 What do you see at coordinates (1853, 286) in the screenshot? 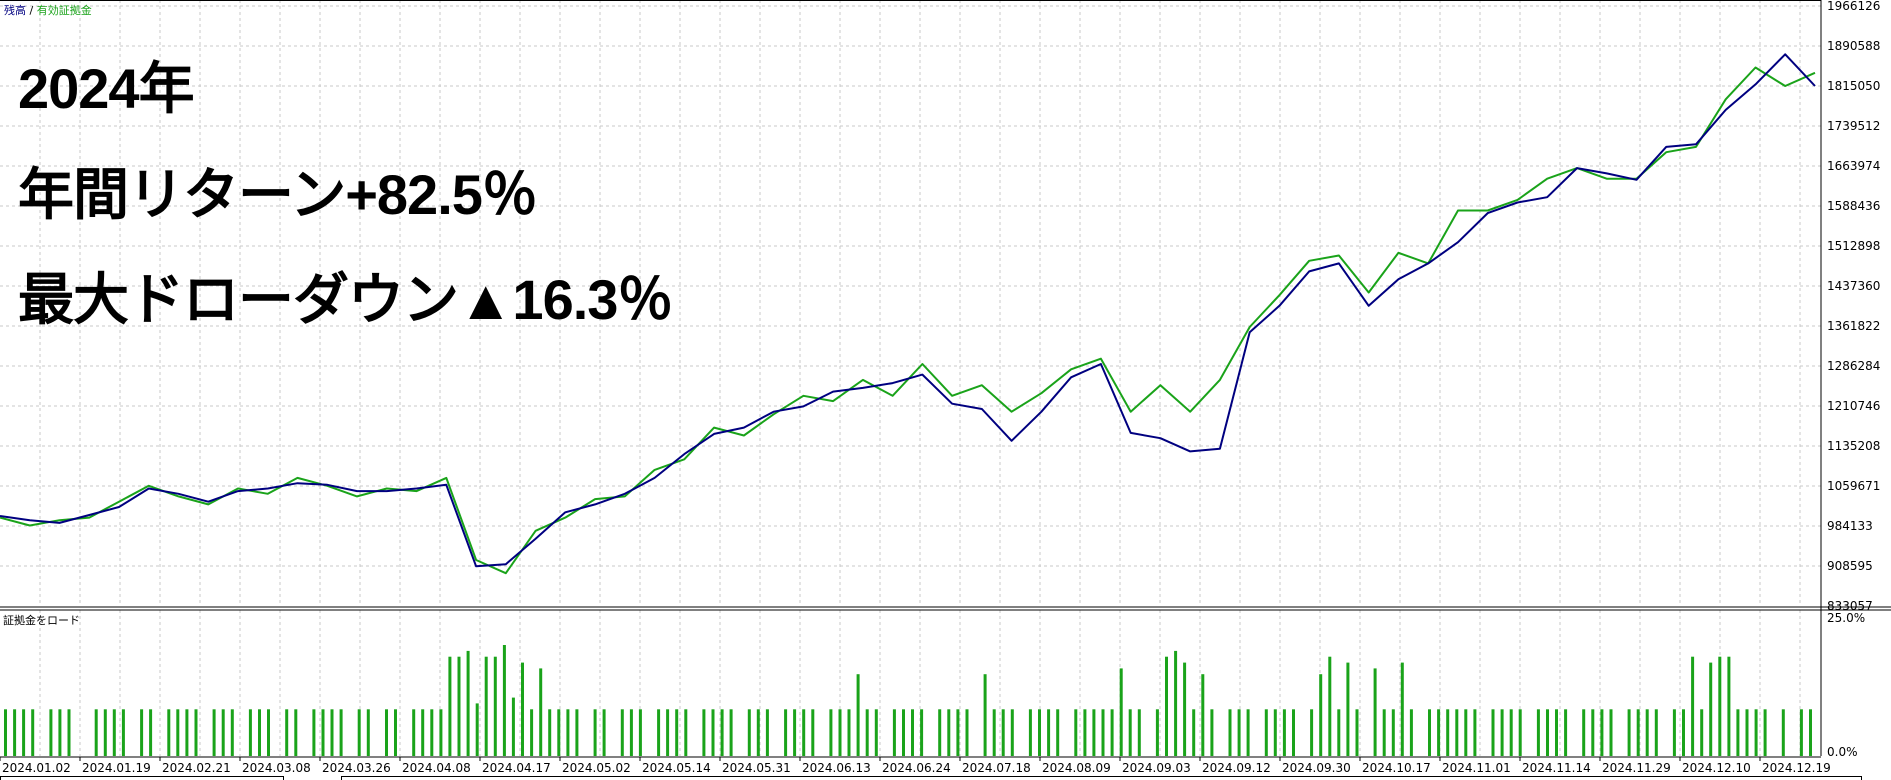
I see `y-tick-label: 1437360` at bounding box center [1853, 286].